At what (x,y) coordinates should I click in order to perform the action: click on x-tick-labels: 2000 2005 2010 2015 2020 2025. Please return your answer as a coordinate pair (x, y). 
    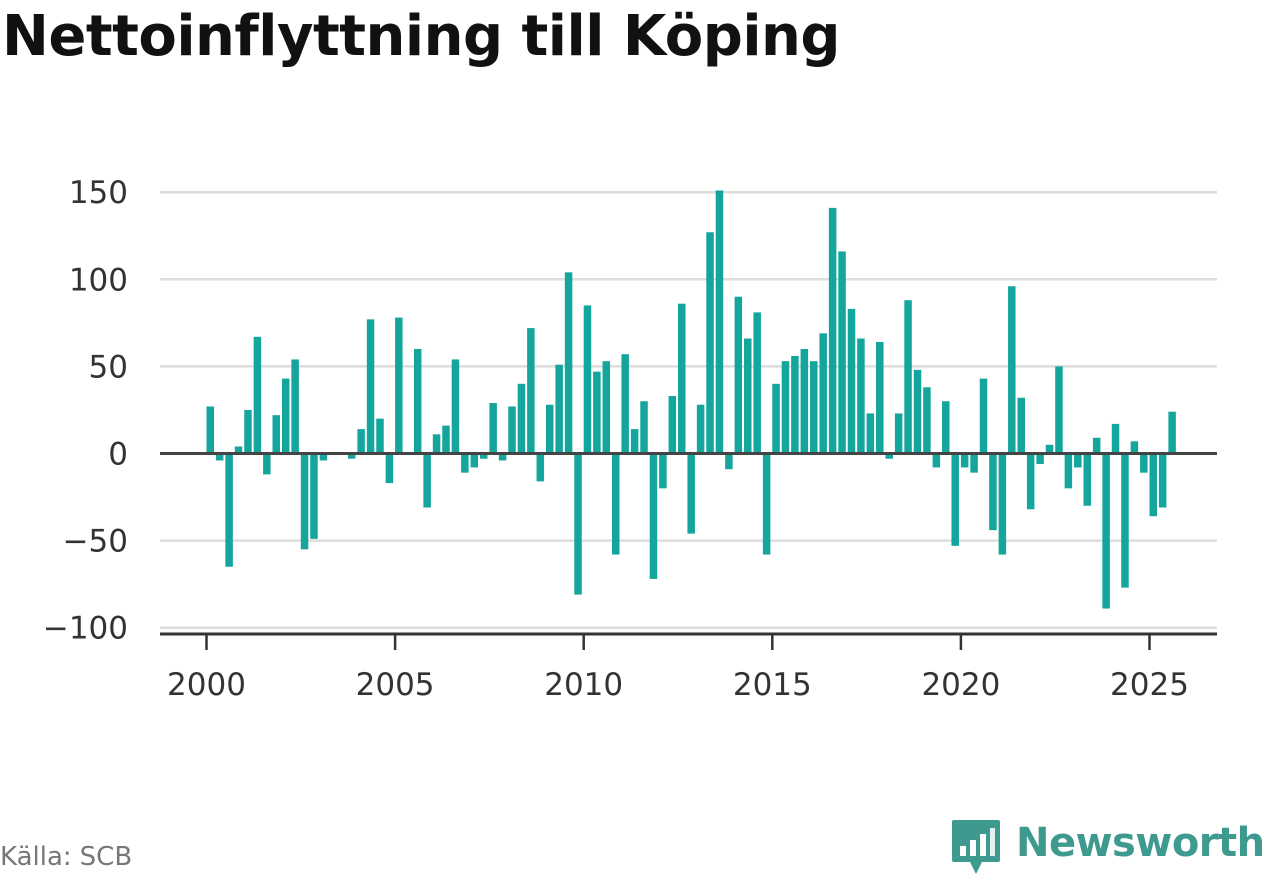
    Looking at the image, I should click on (678, 685).